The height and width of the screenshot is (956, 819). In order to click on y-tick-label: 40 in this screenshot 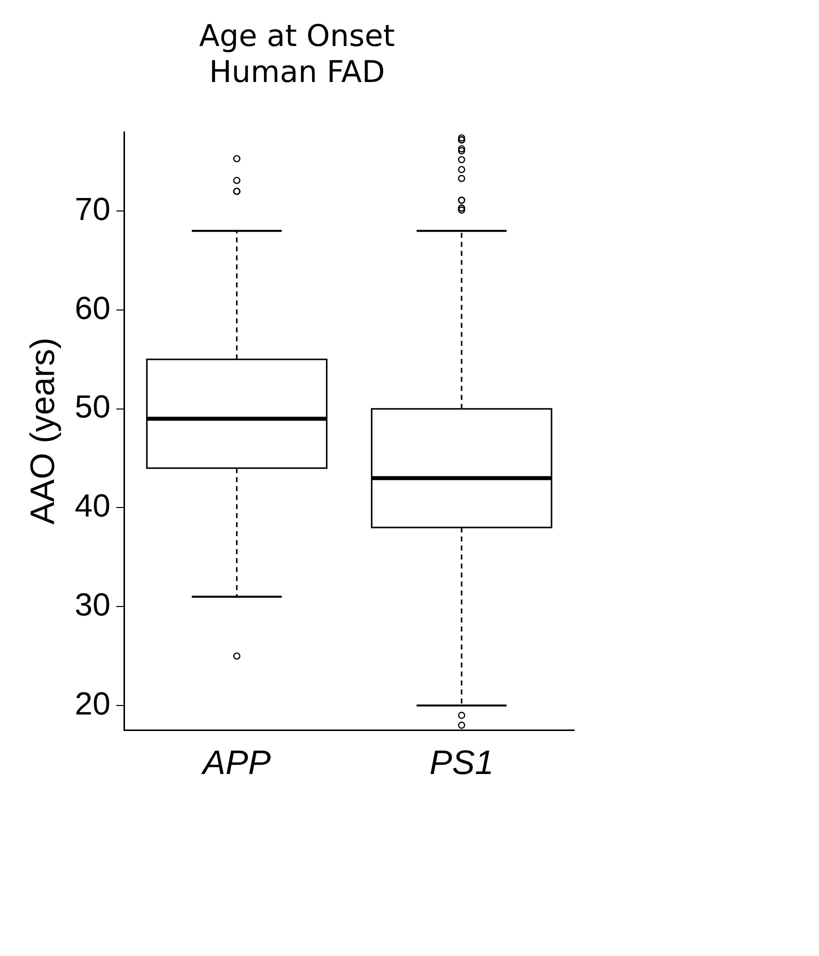, I will do `click(92, 506)`.